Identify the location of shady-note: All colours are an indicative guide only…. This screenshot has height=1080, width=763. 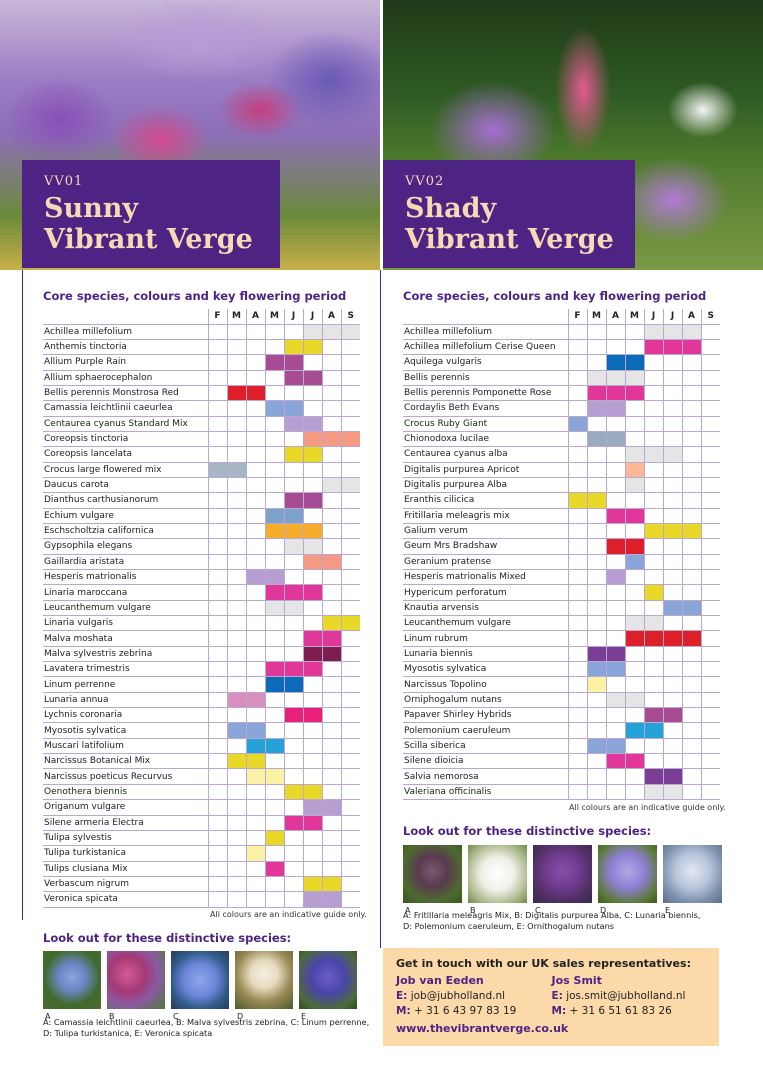
(647, 807).